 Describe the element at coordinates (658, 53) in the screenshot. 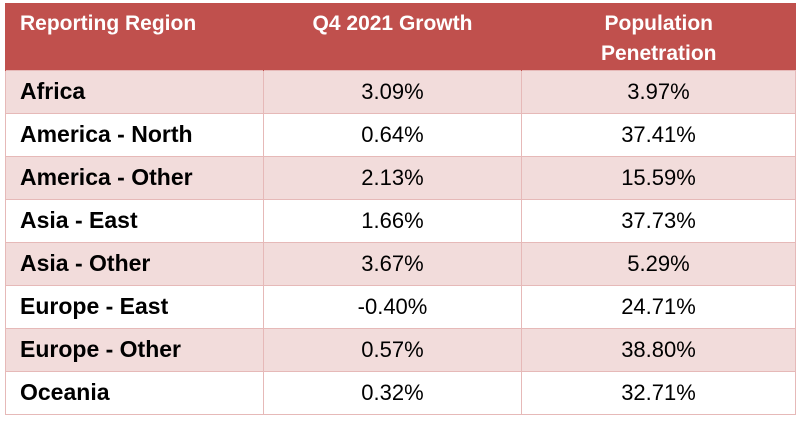

I see `header-population-line2: Penetration` at that location.